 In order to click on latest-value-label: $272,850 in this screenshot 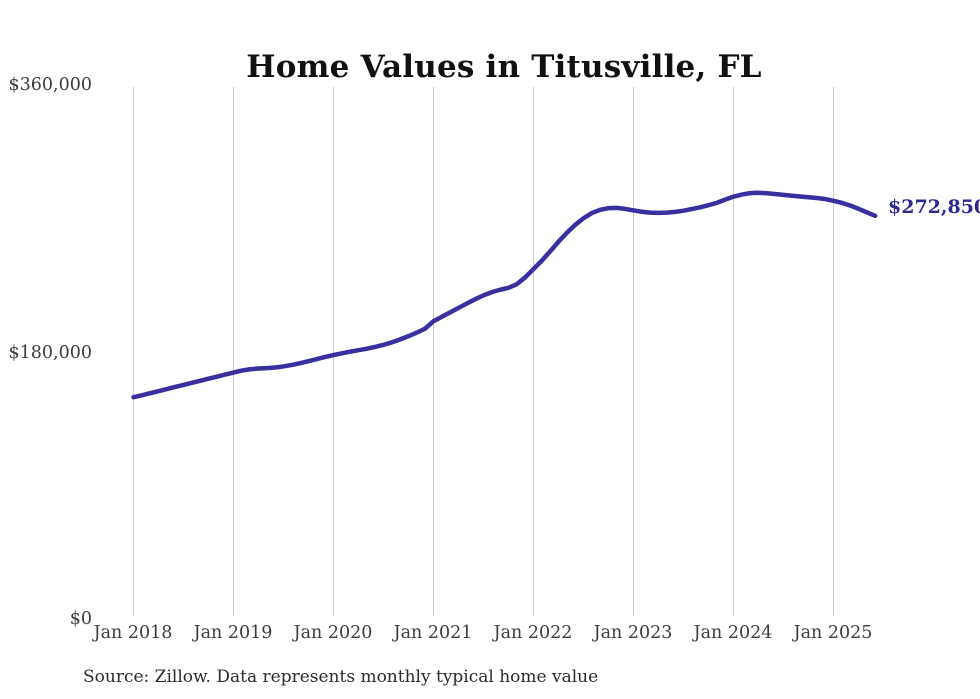, I will do `click(934, 207)`.